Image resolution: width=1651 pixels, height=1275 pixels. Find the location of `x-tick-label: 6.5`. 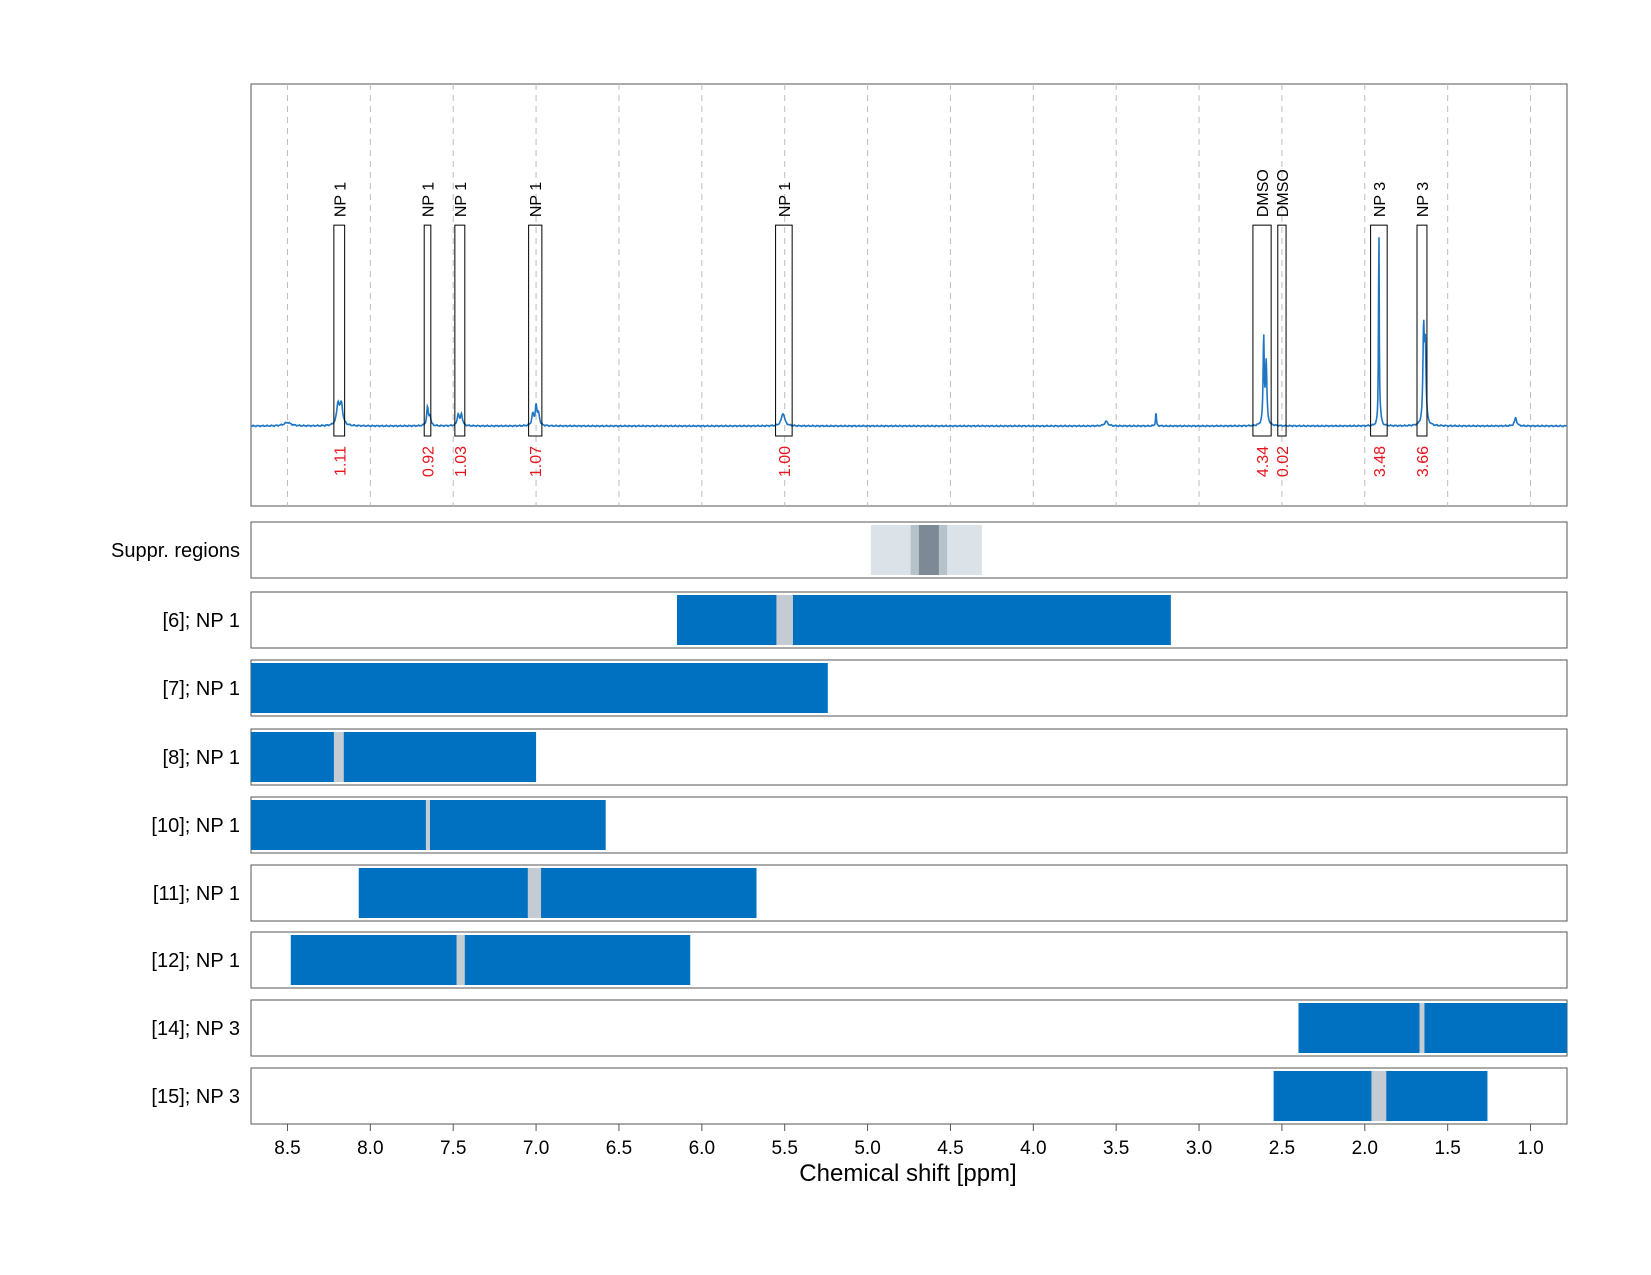

x-tick-label: 6.5 is located at coordinates (619, 1148).